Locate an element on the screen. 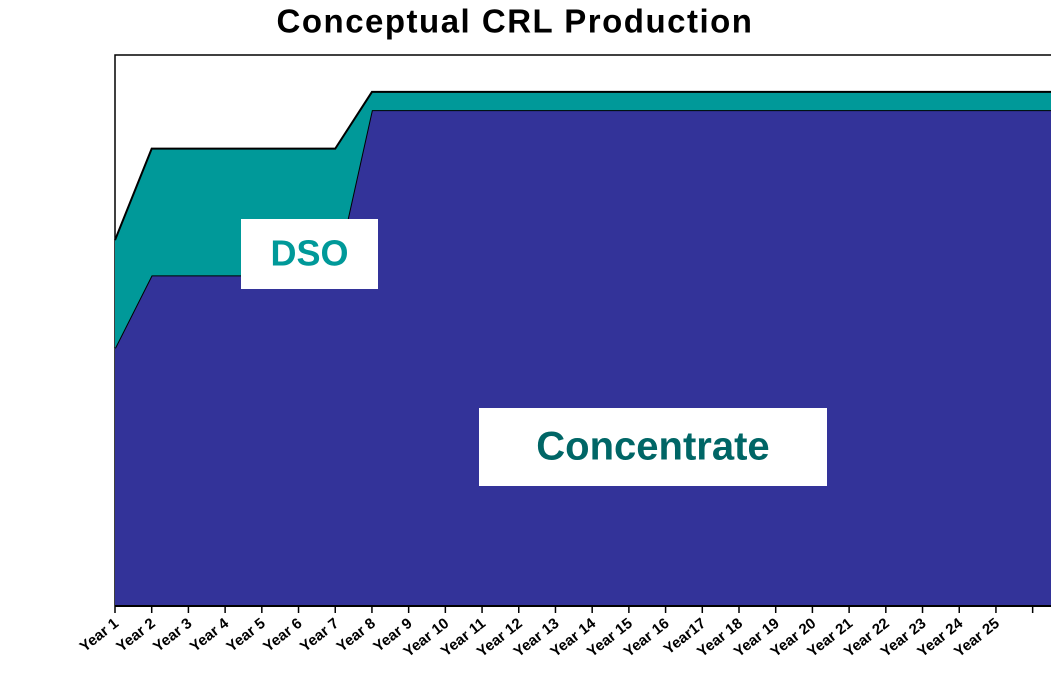 The height and width of the screenshot is (692, 1051). series-label: Concentrate is located at coordinates (652, 447).